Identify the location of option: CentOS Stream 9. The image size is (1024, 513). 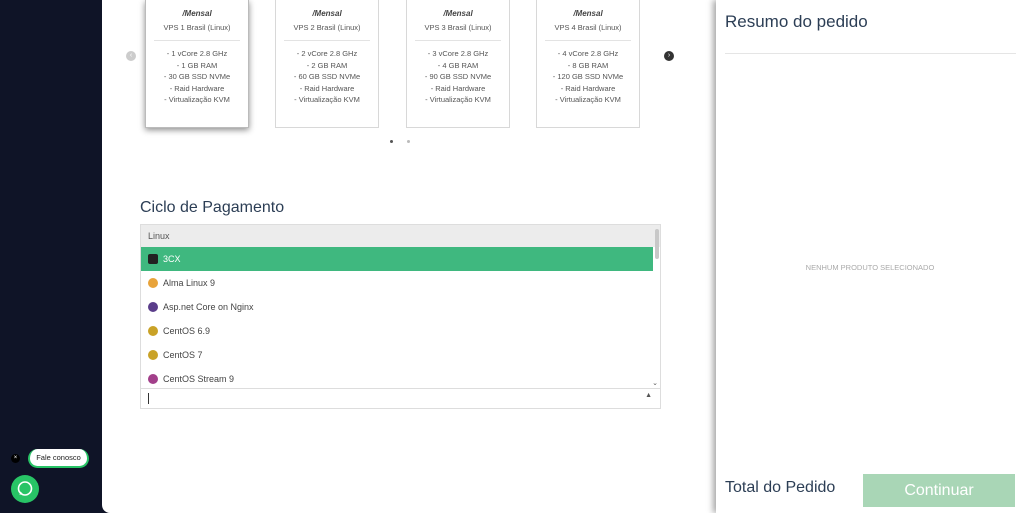
(397, 377).